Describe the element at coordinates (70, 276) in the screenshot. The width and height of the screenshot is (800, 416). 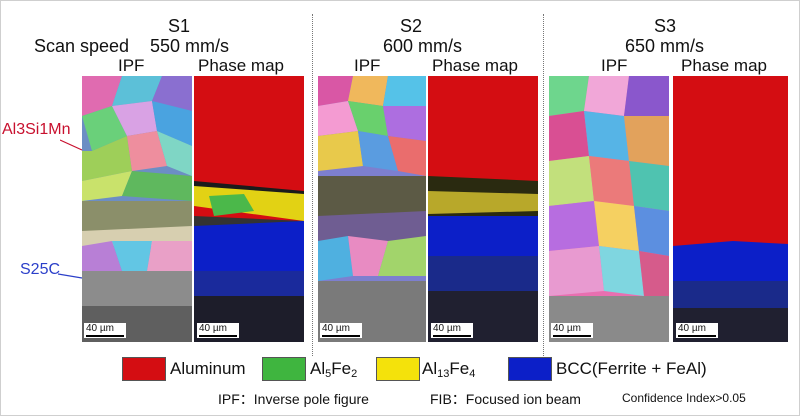
I see `bottom-material-pointer` at that location.